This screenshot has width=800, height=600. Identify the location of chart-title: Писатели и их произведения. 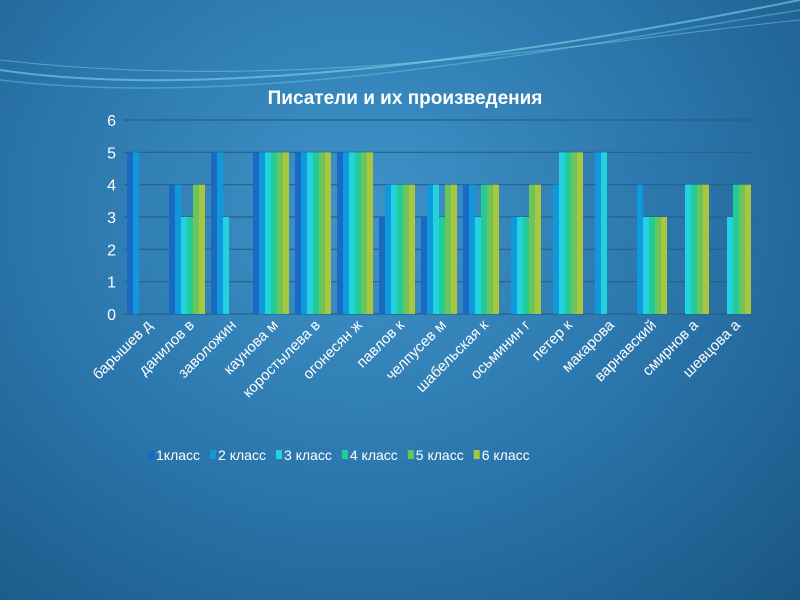
(405, 98).